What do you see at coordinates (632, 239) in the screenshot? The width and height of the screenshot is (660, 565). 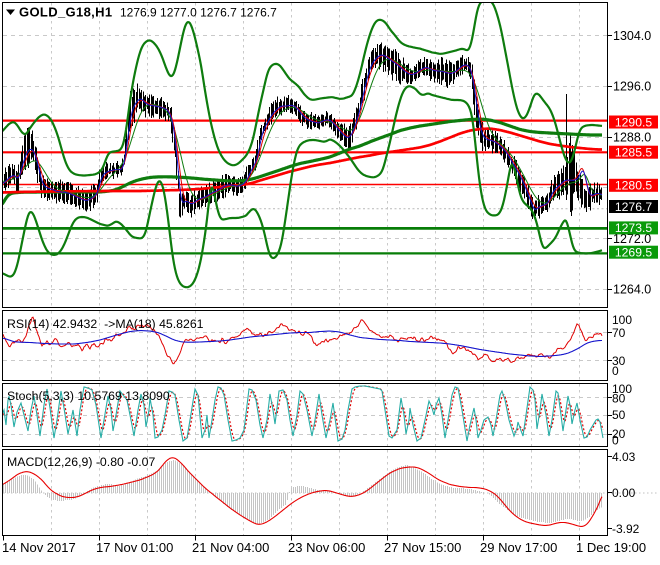 I see `svg-text: 1272.0` at bounding box center [632, 239].